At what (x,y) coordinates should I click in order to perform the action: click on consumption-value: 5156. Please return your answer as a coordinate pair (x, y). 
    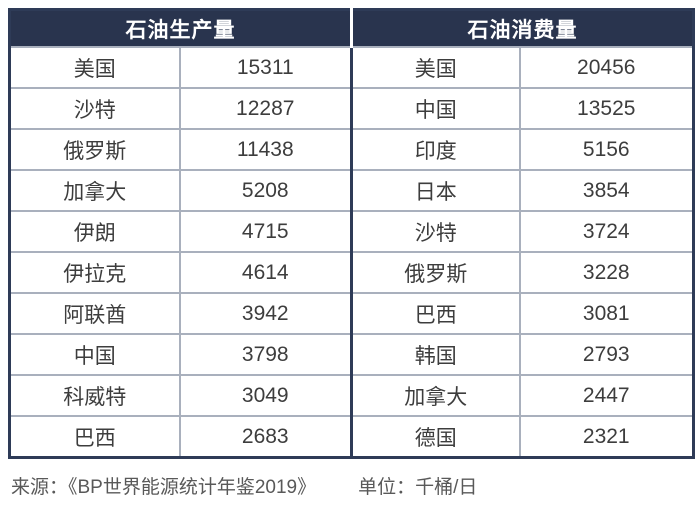
    Looking at the image, I should click on (606, 149).